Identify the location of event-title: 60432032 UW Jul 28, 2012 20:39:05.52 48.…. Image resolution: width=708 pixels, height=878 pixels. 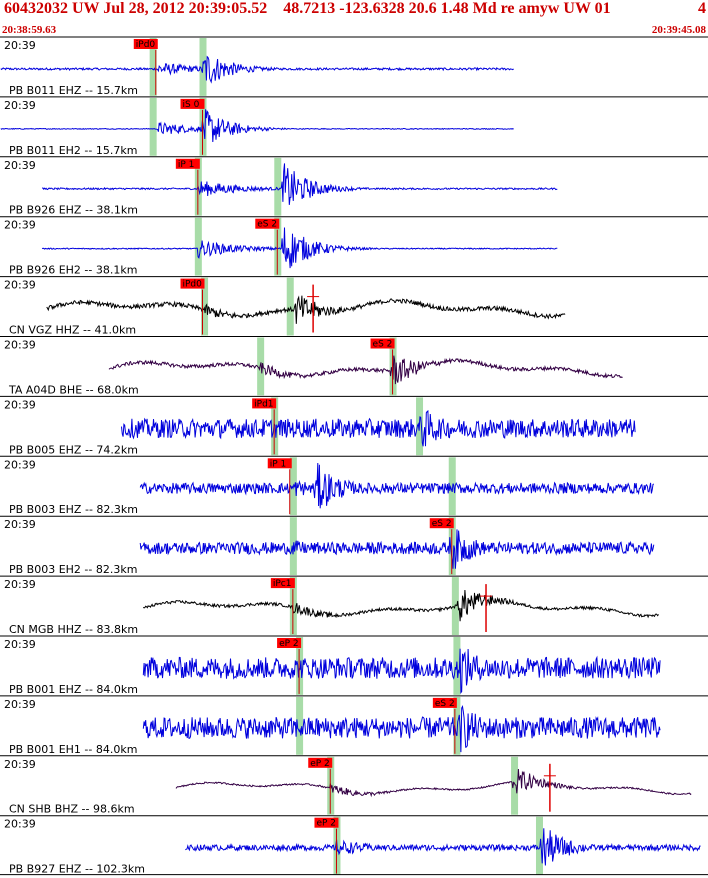
(307, 8).